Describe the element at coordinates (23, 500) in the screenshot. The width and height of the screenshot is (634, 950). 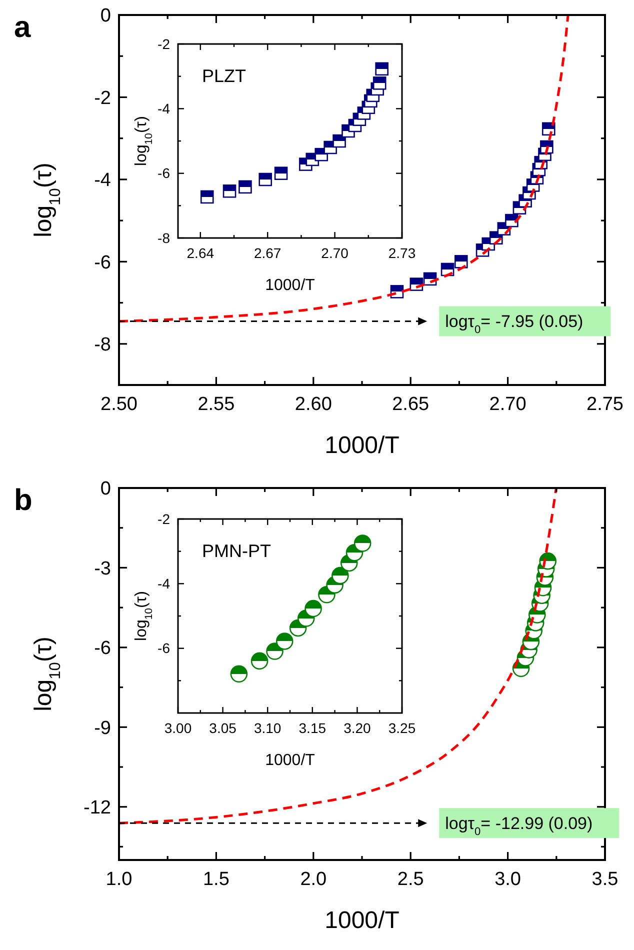
I see `chart-title: b` at that location.